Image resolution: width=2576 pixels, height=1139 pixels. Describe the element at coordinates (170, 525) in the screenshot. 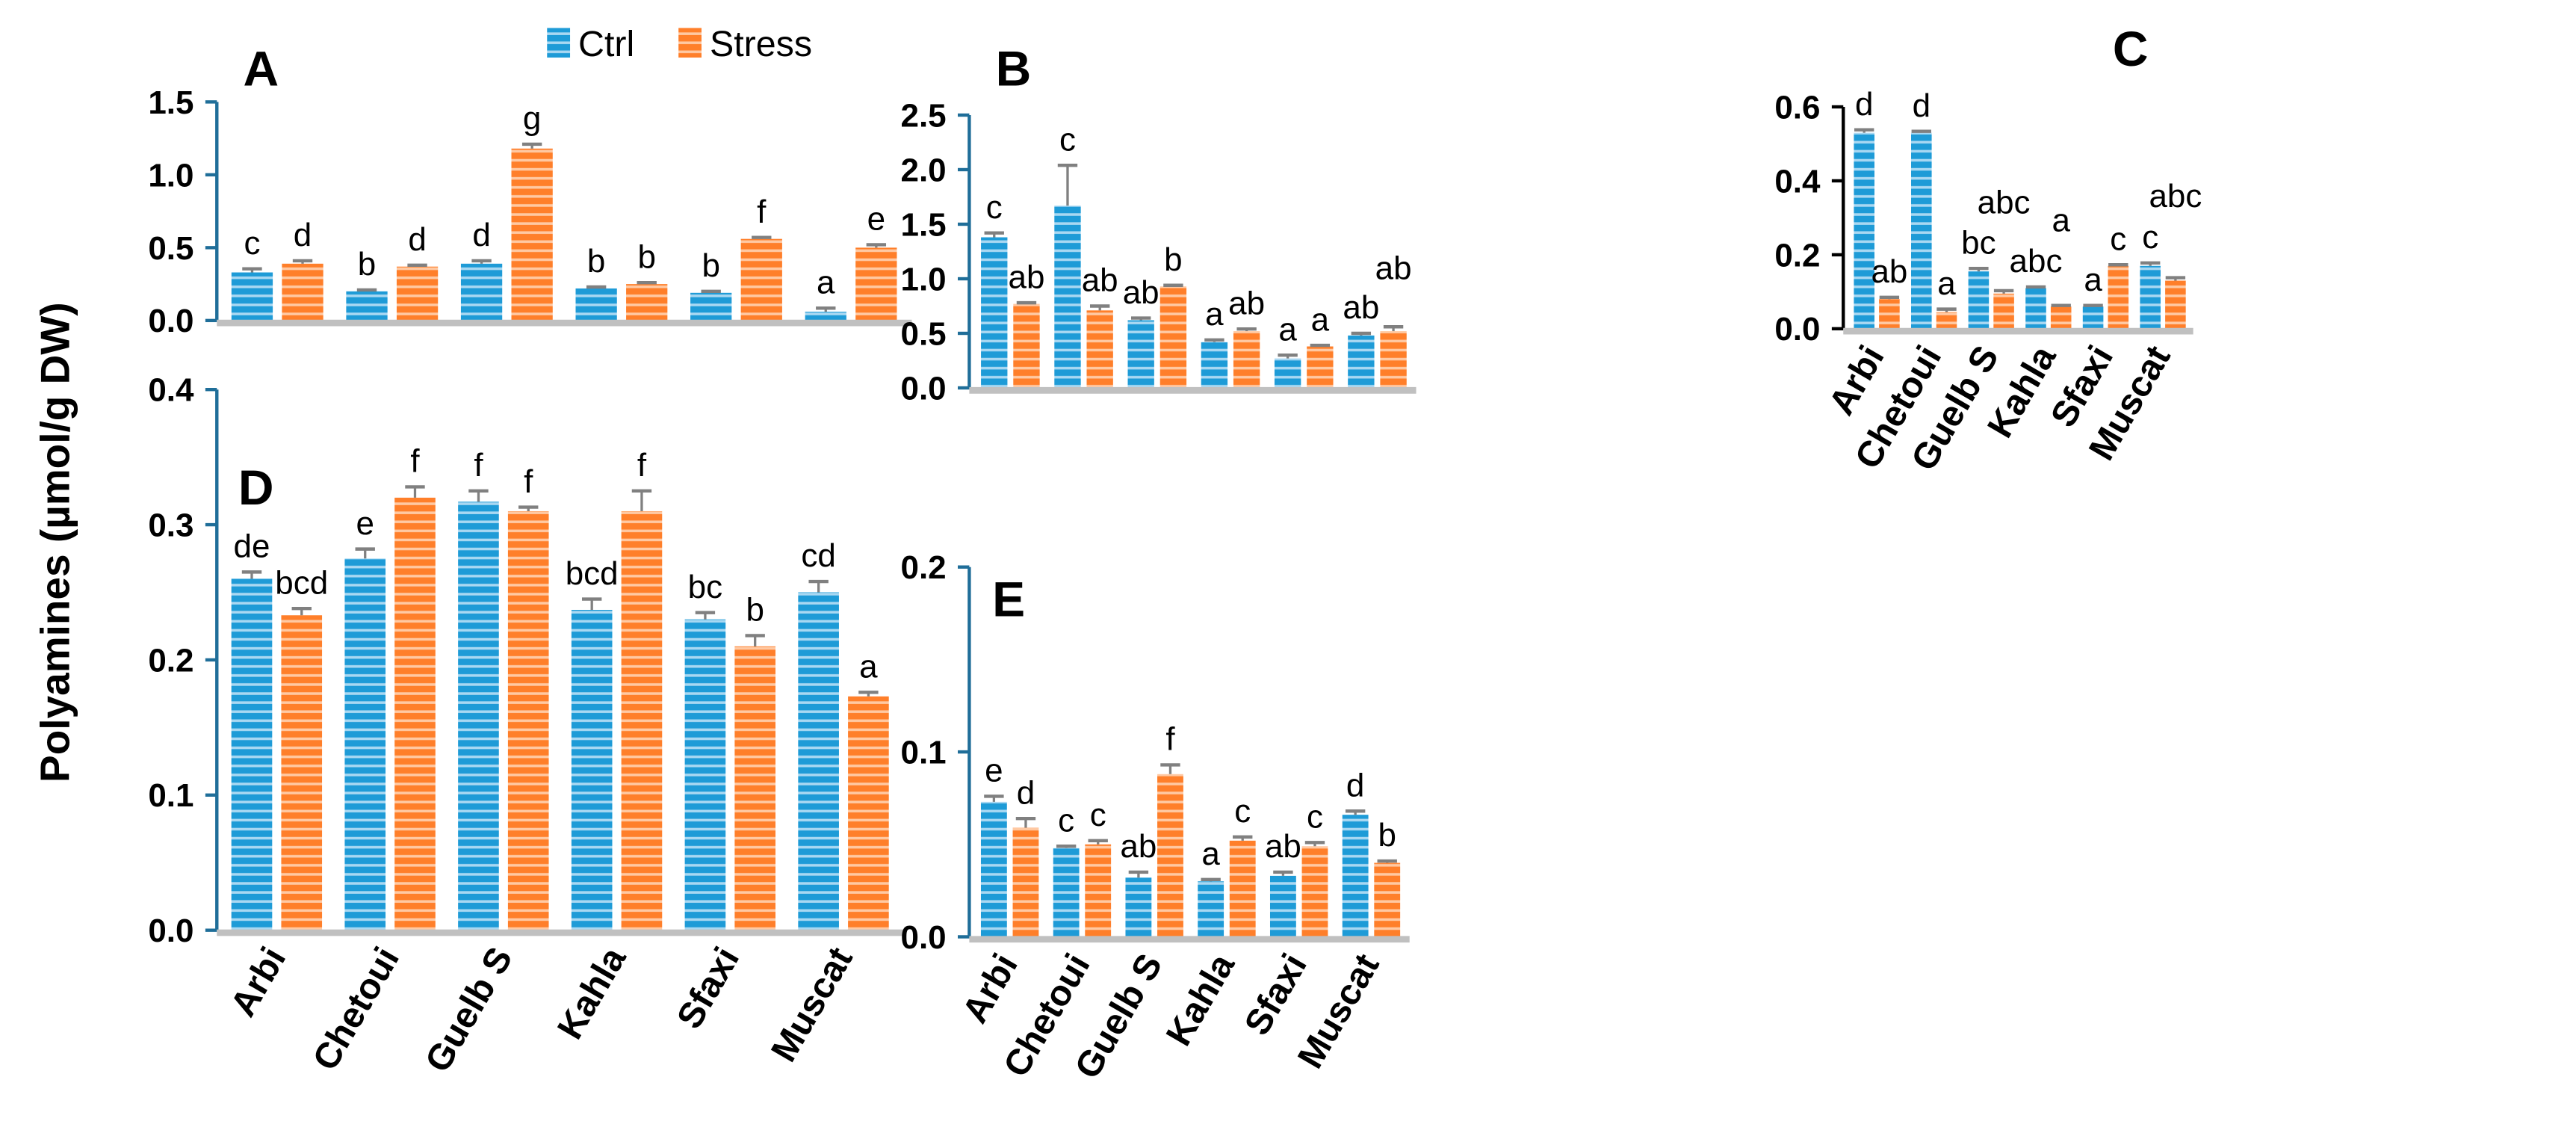

I see `y-tick-label: 0.3` at that location.